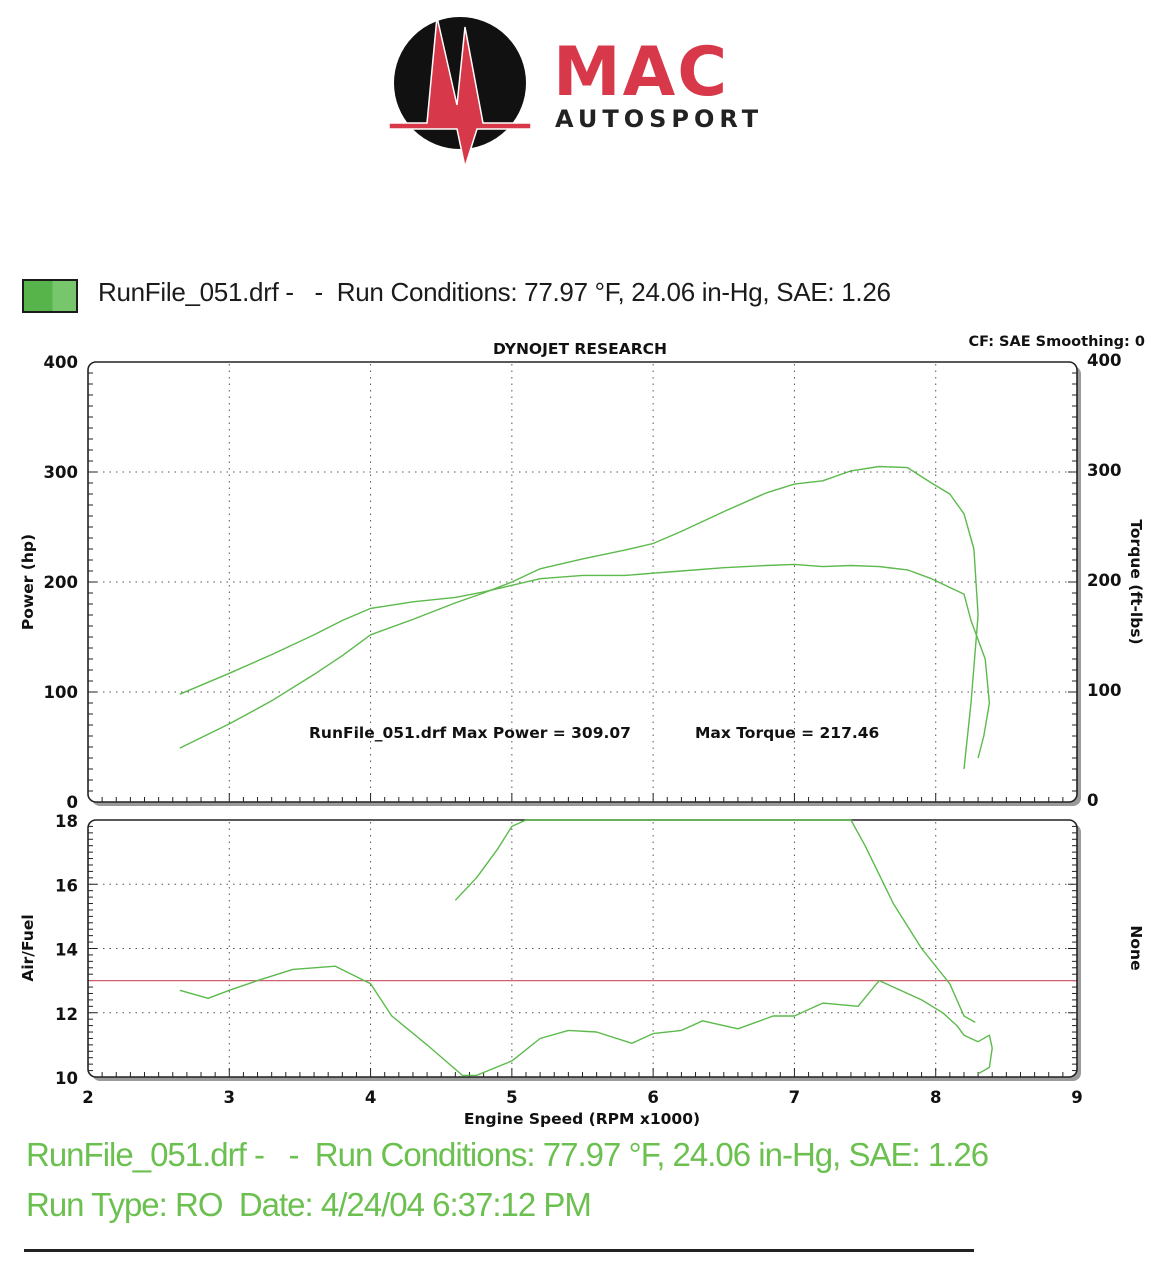 The image size is (1152, 1264). I want to click on y-tick-label-right: 100, so click(1104, 690).